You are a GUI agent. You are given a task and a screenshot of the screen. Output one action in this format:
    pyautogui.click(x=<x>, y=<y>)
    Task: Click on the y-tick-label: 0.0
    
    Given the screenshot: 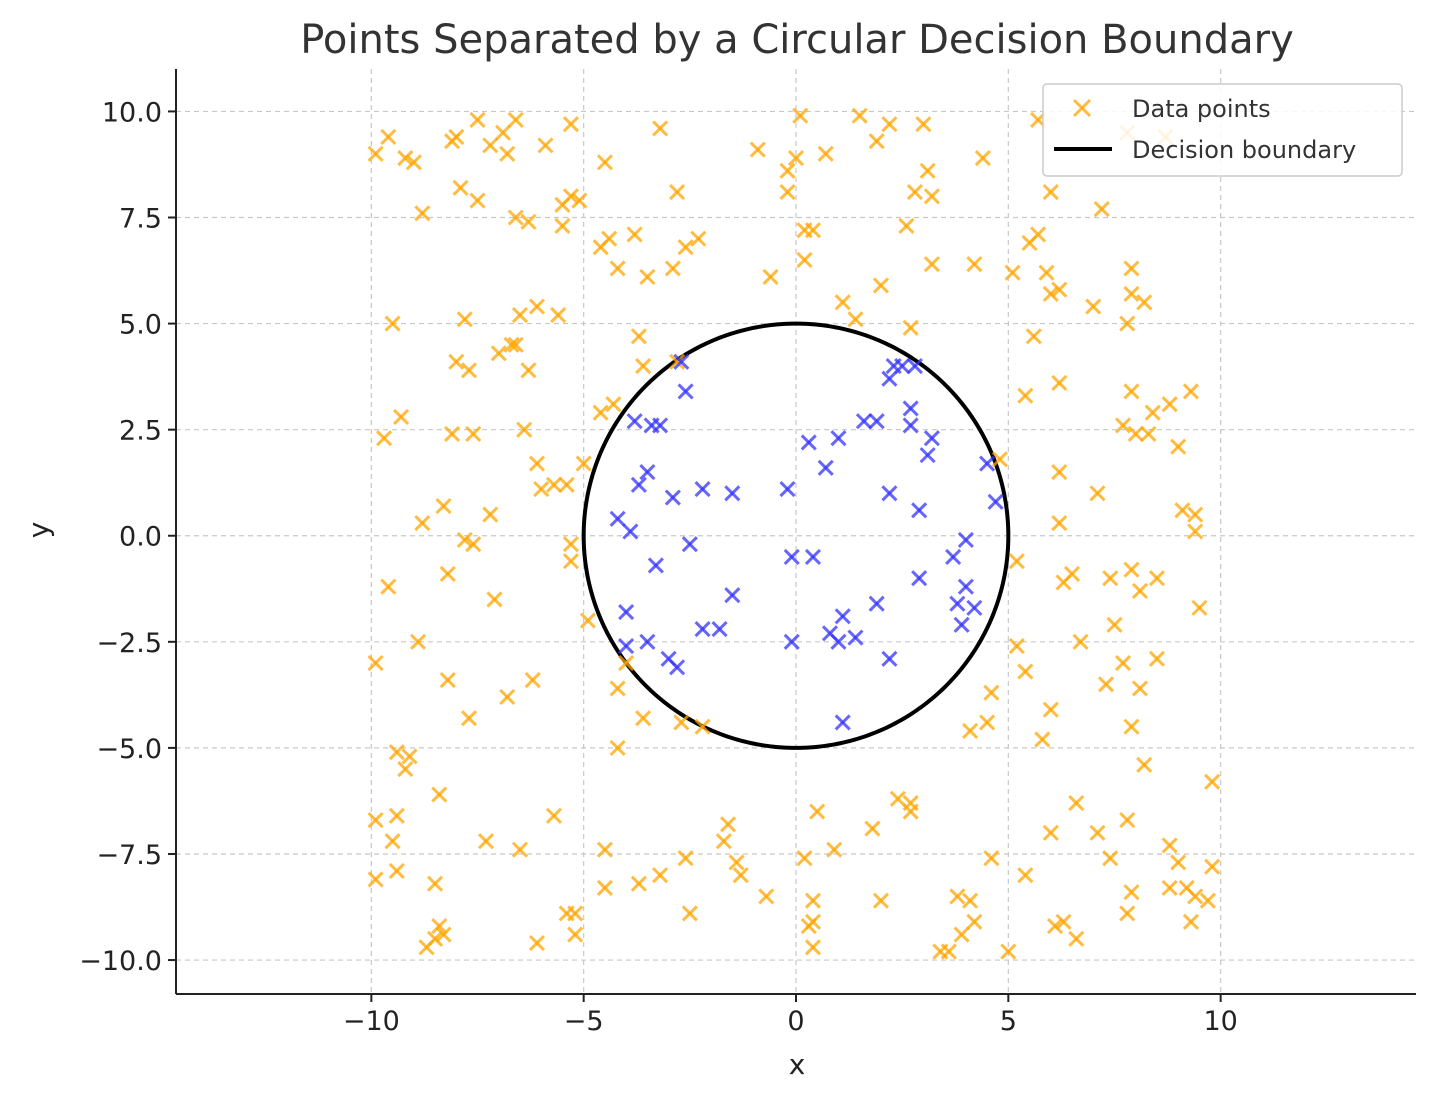 What is the action you would take?
    pyautogui.click(x=140, y=537)
    